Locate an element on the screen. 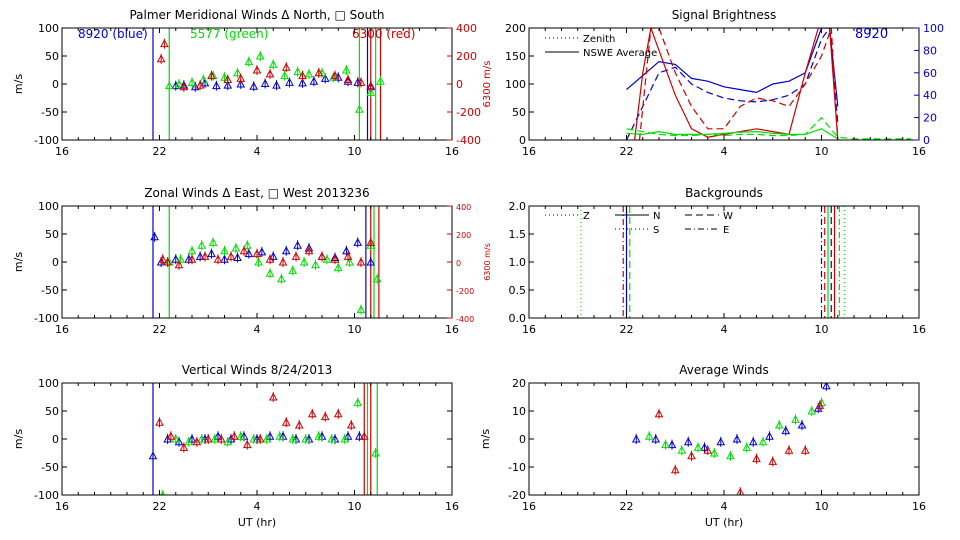  backgrounds-xtick-label: 22 is located at coordinates (627, 329).